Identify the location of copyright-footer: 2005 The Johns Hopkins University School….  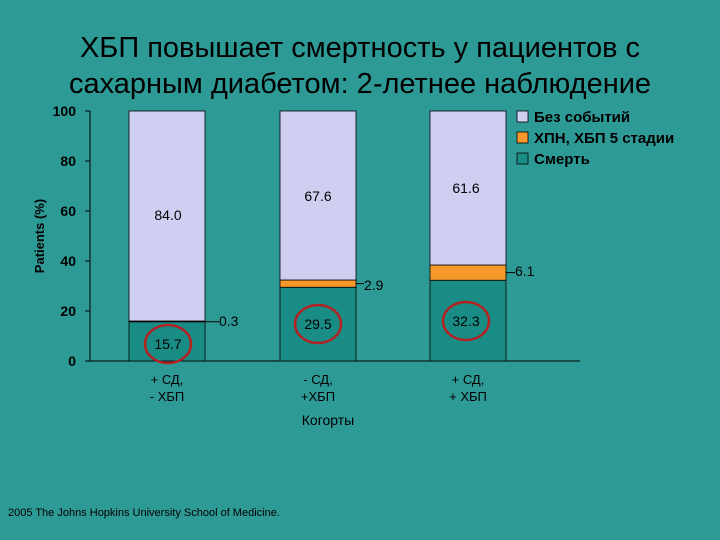
(144, 513).